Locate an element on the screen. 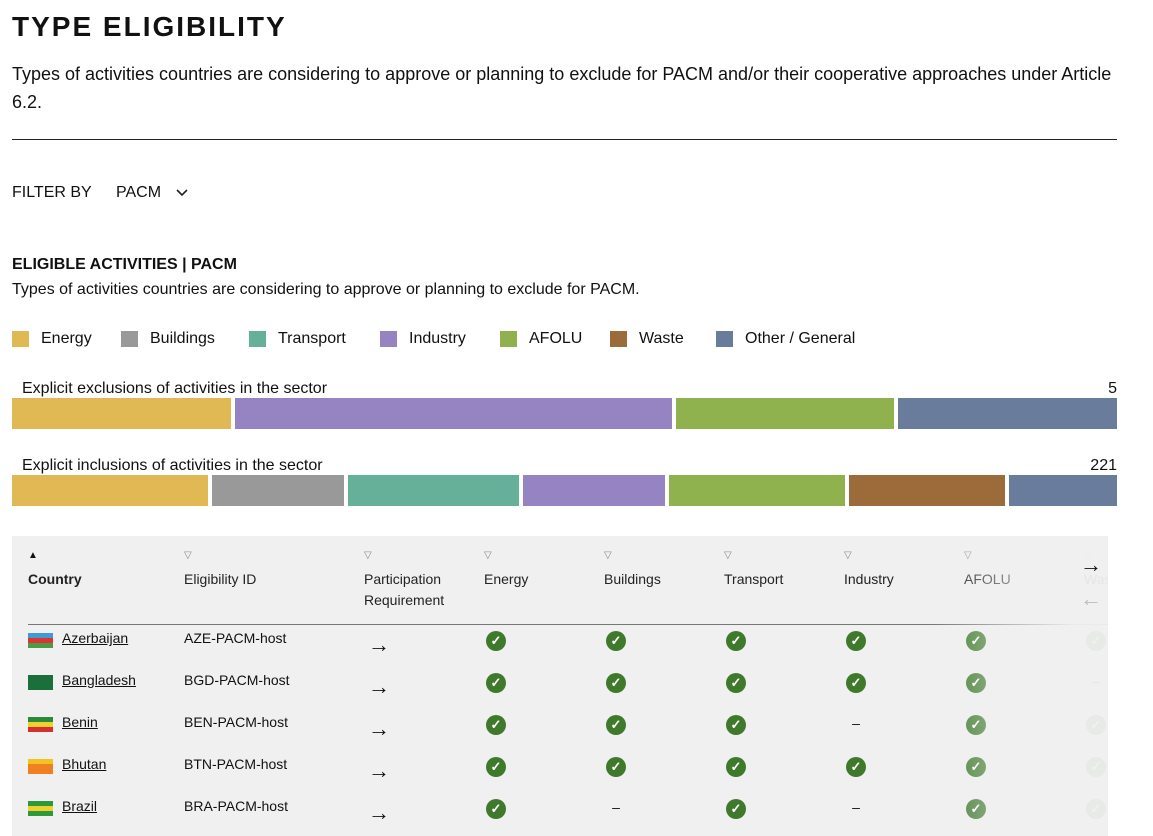 The width and height of the screenshot is (1153, 836). sort-icon: ▲ is located at coordinates (33, 555).